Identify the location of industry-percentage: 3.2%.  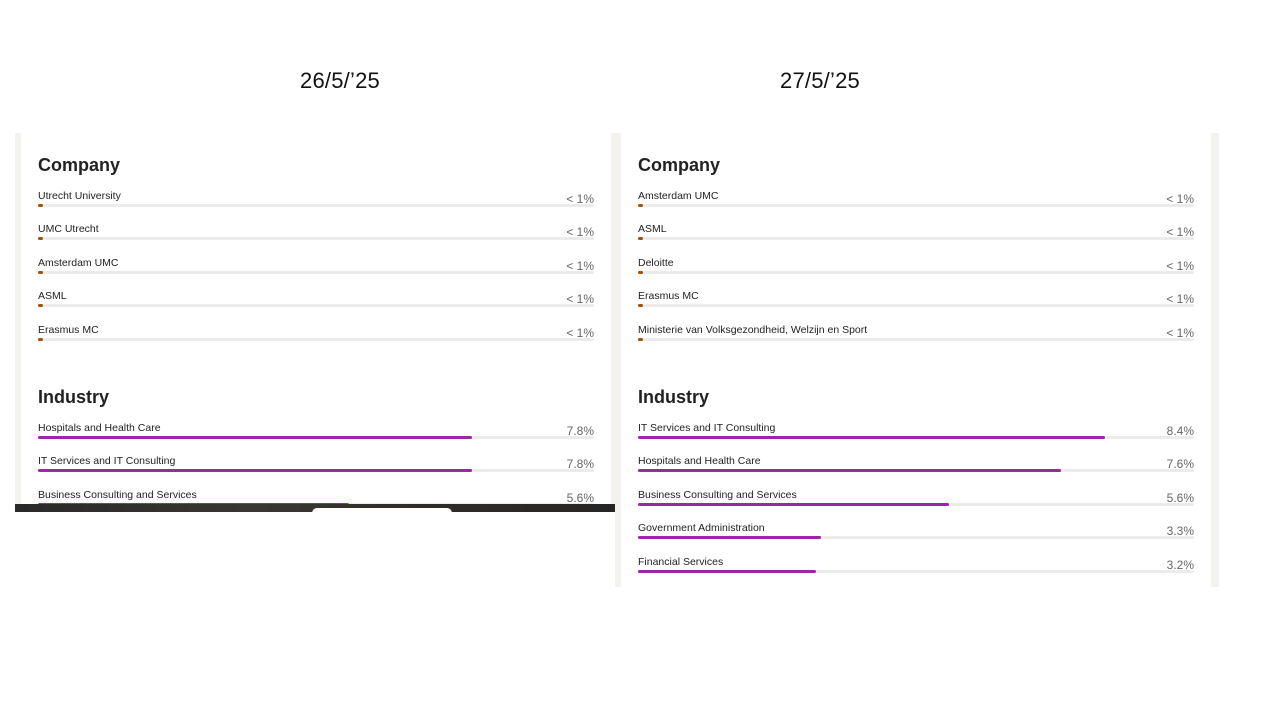
(1180, 564).